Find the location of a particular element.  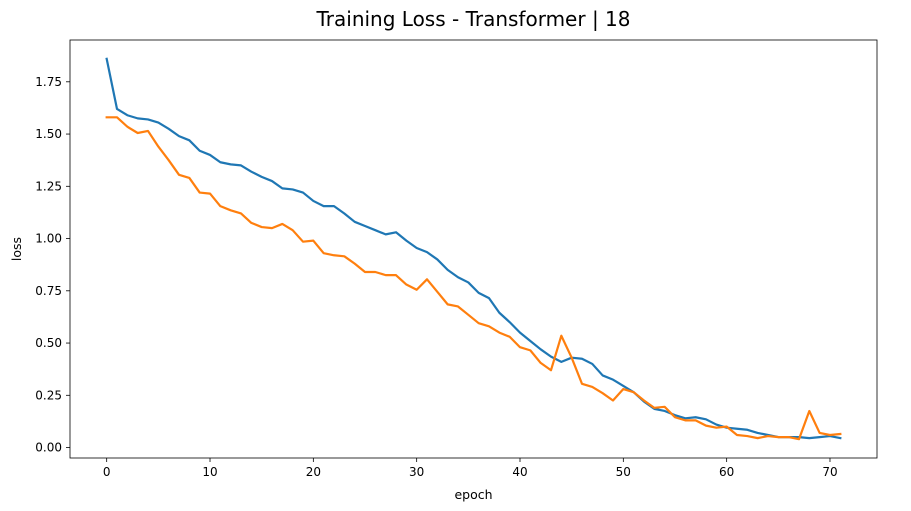

x-tick-label: 10 is located at coordinates (209, 472).